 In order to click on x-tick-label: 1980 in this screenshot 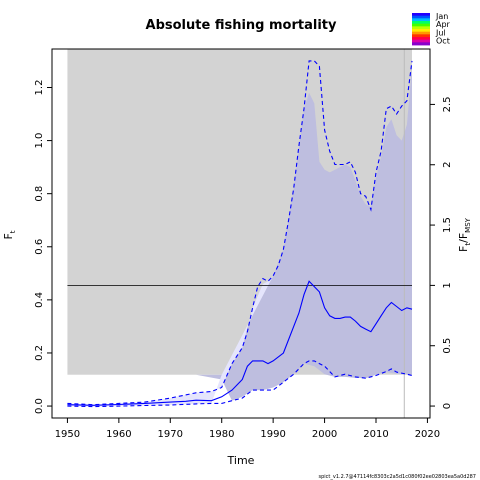, I will do `click(221, 434)`.